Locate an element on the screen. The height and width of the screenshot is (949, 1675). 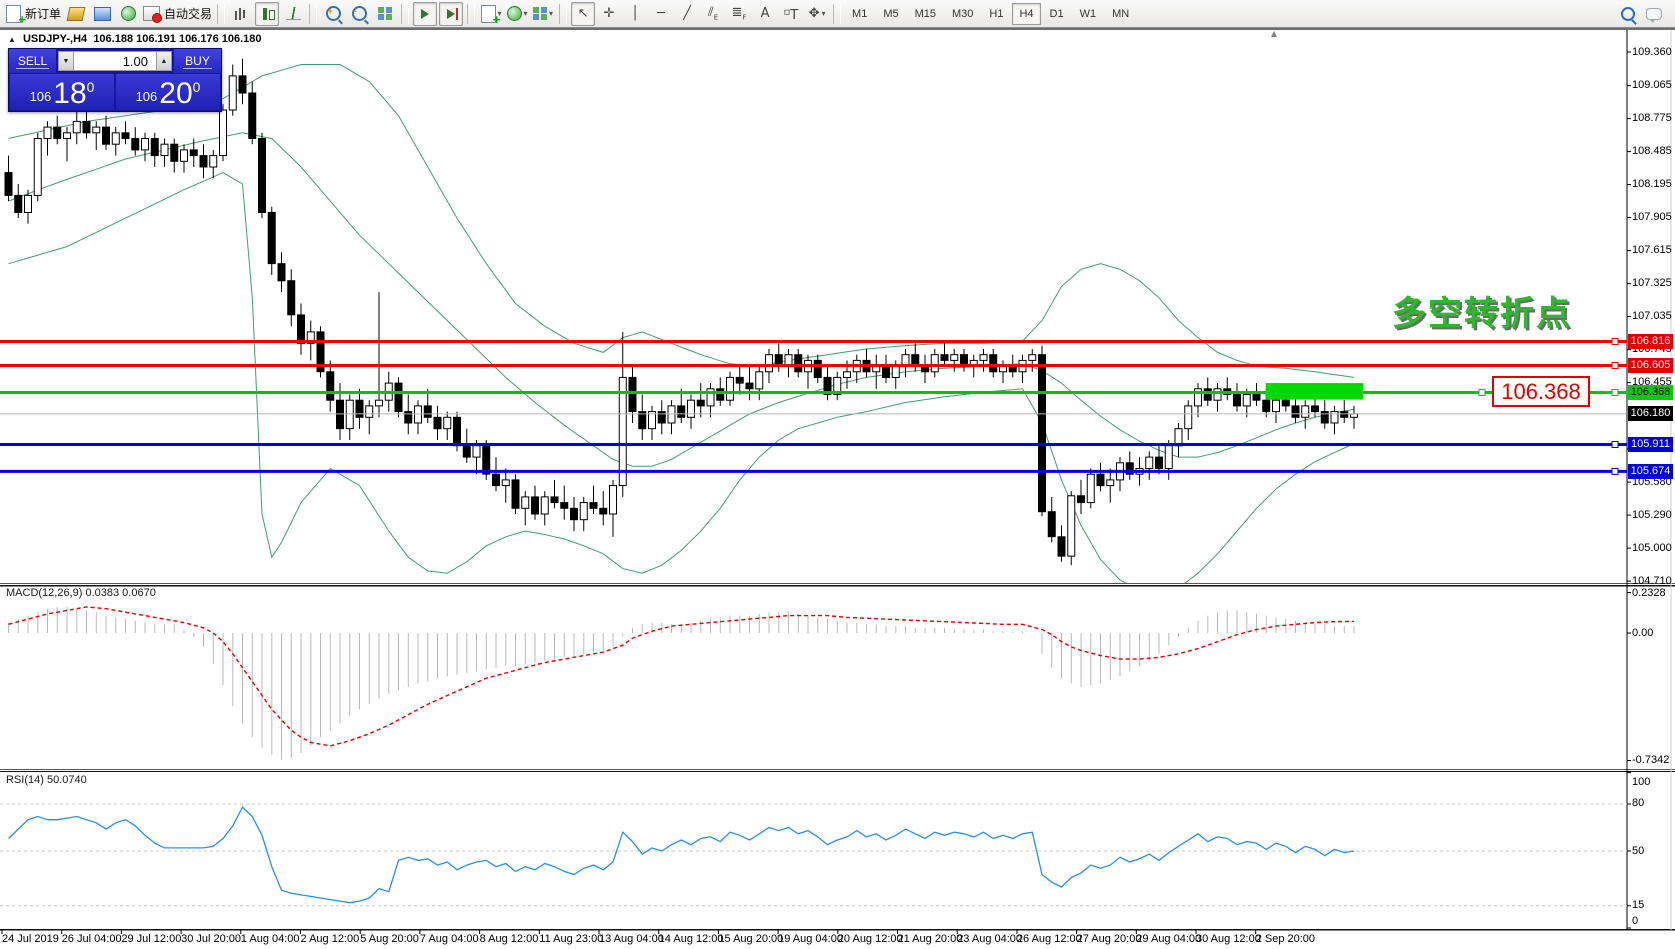
chat-button is located at coordinates (1654, 14).